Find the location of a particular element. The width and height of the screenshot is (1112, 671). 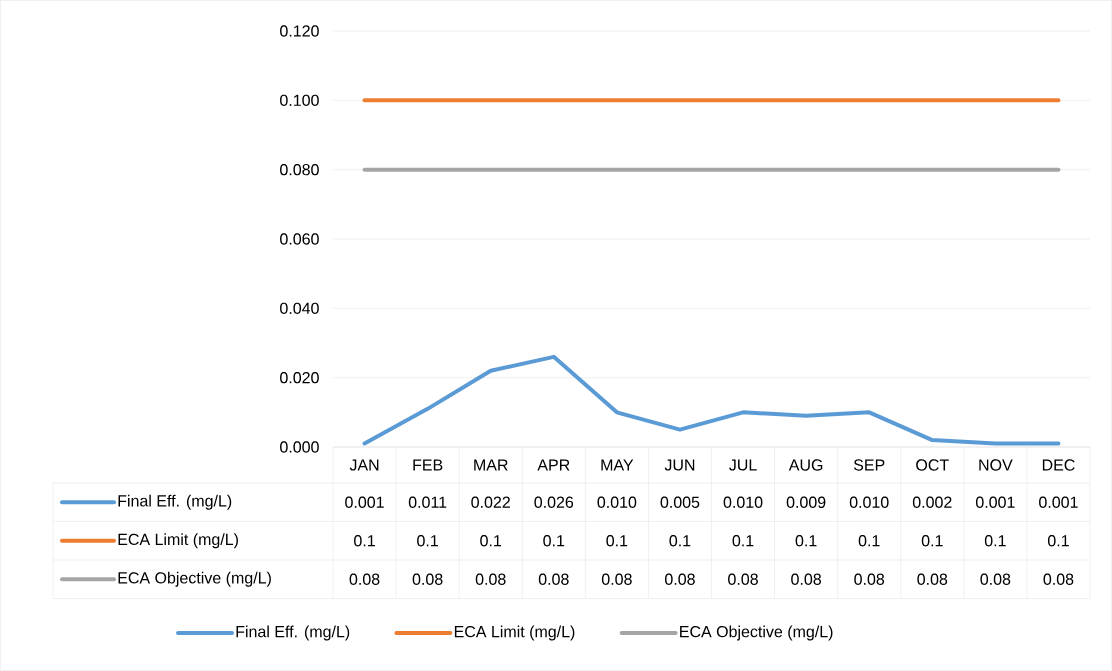

text: ECA Limit (mg/L) is located at coordinates (514, 633).